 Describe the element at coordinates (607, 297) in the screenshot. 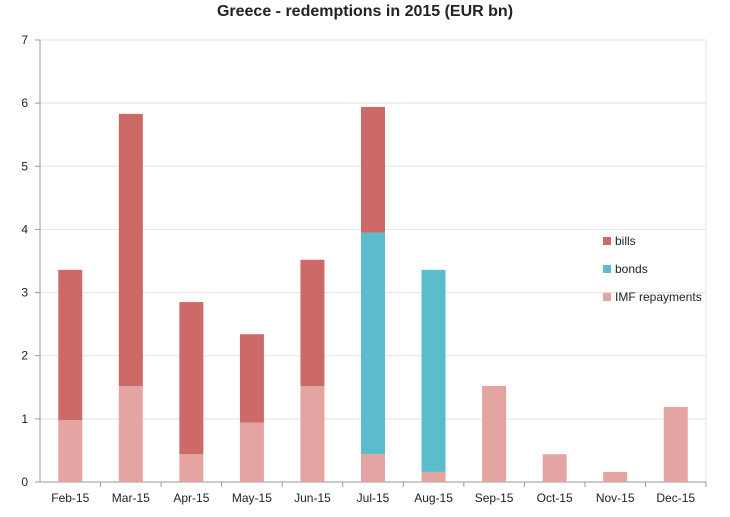

I see `legend-swatch-imf-repayments` at that location.